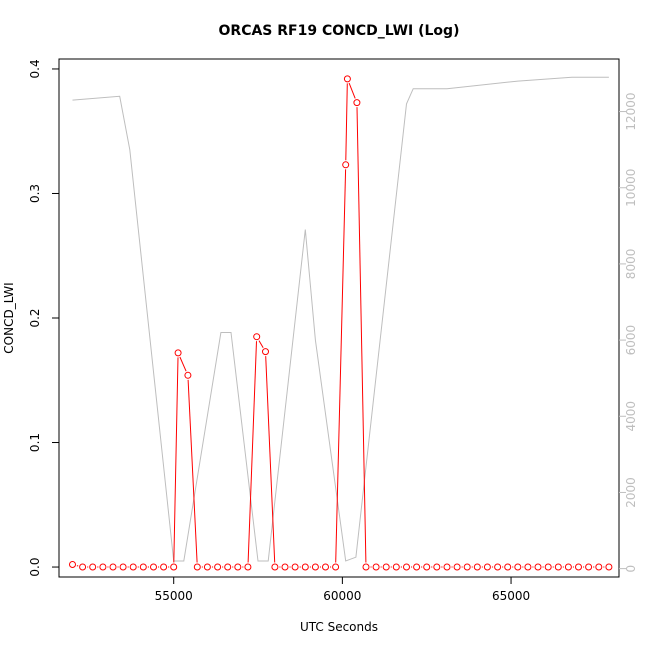  What do you see at coordinates (342, 596) in the screenshot?
I see `x-tick-label: 60000` at bounding box center [342, 596].